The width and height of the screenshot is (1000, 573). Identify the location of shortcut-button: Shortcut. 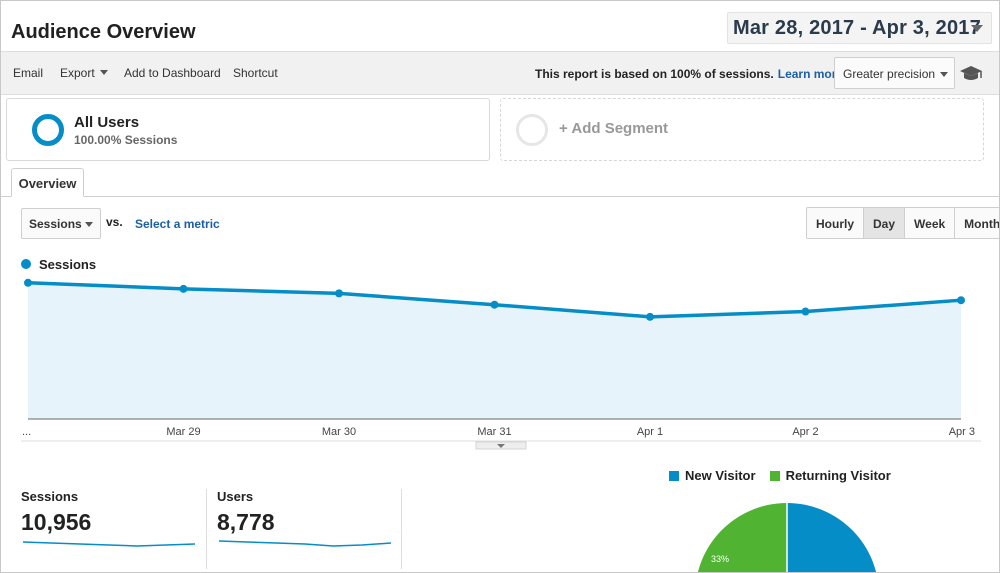
(255, 73).